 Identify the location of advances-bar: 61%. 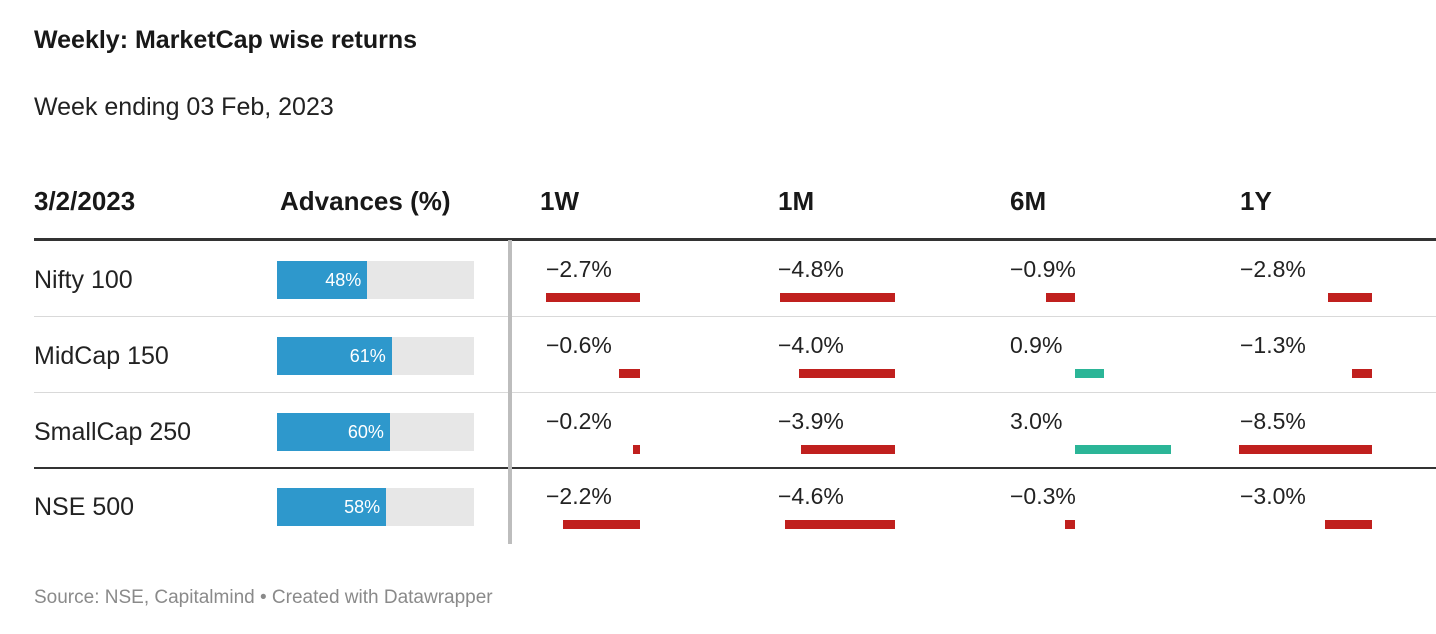
(334, 356).